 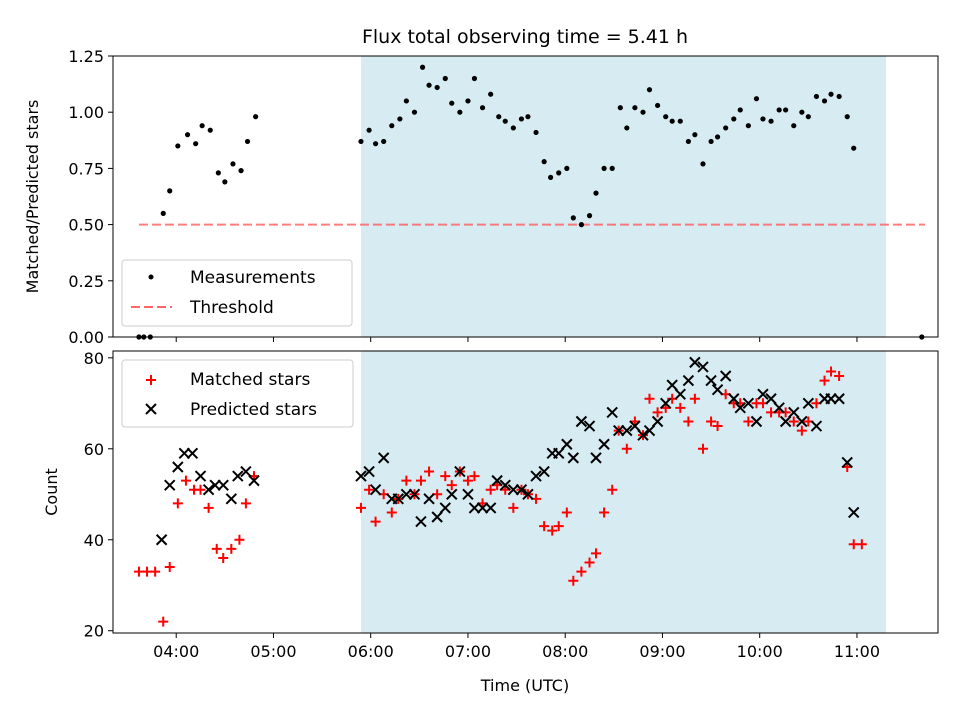 I want to click on legend-predicted-label: Predicted stars, so click(x=253, y=410).